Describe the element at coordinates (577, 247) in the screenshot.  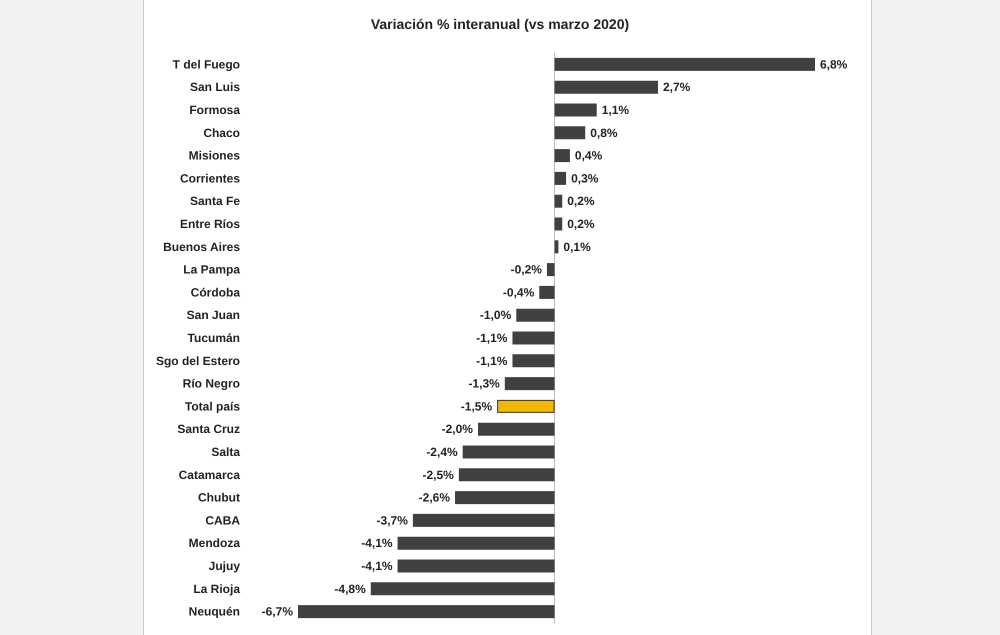
I see `data-label: 0,1%` at that location.